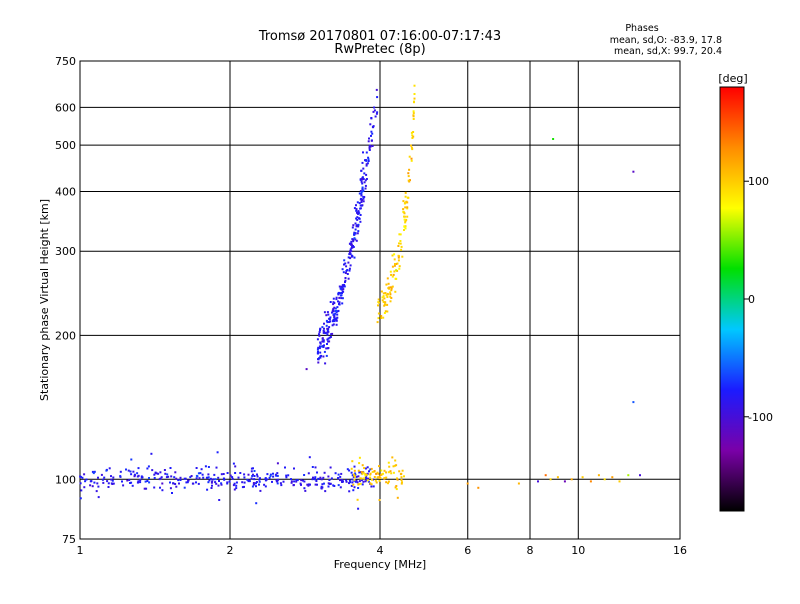 This screenshot has width=800, height=604. What do you see at coordinates (732, 299) in the screenshot?
I see `colorbar` at bounding box center [732, 299].